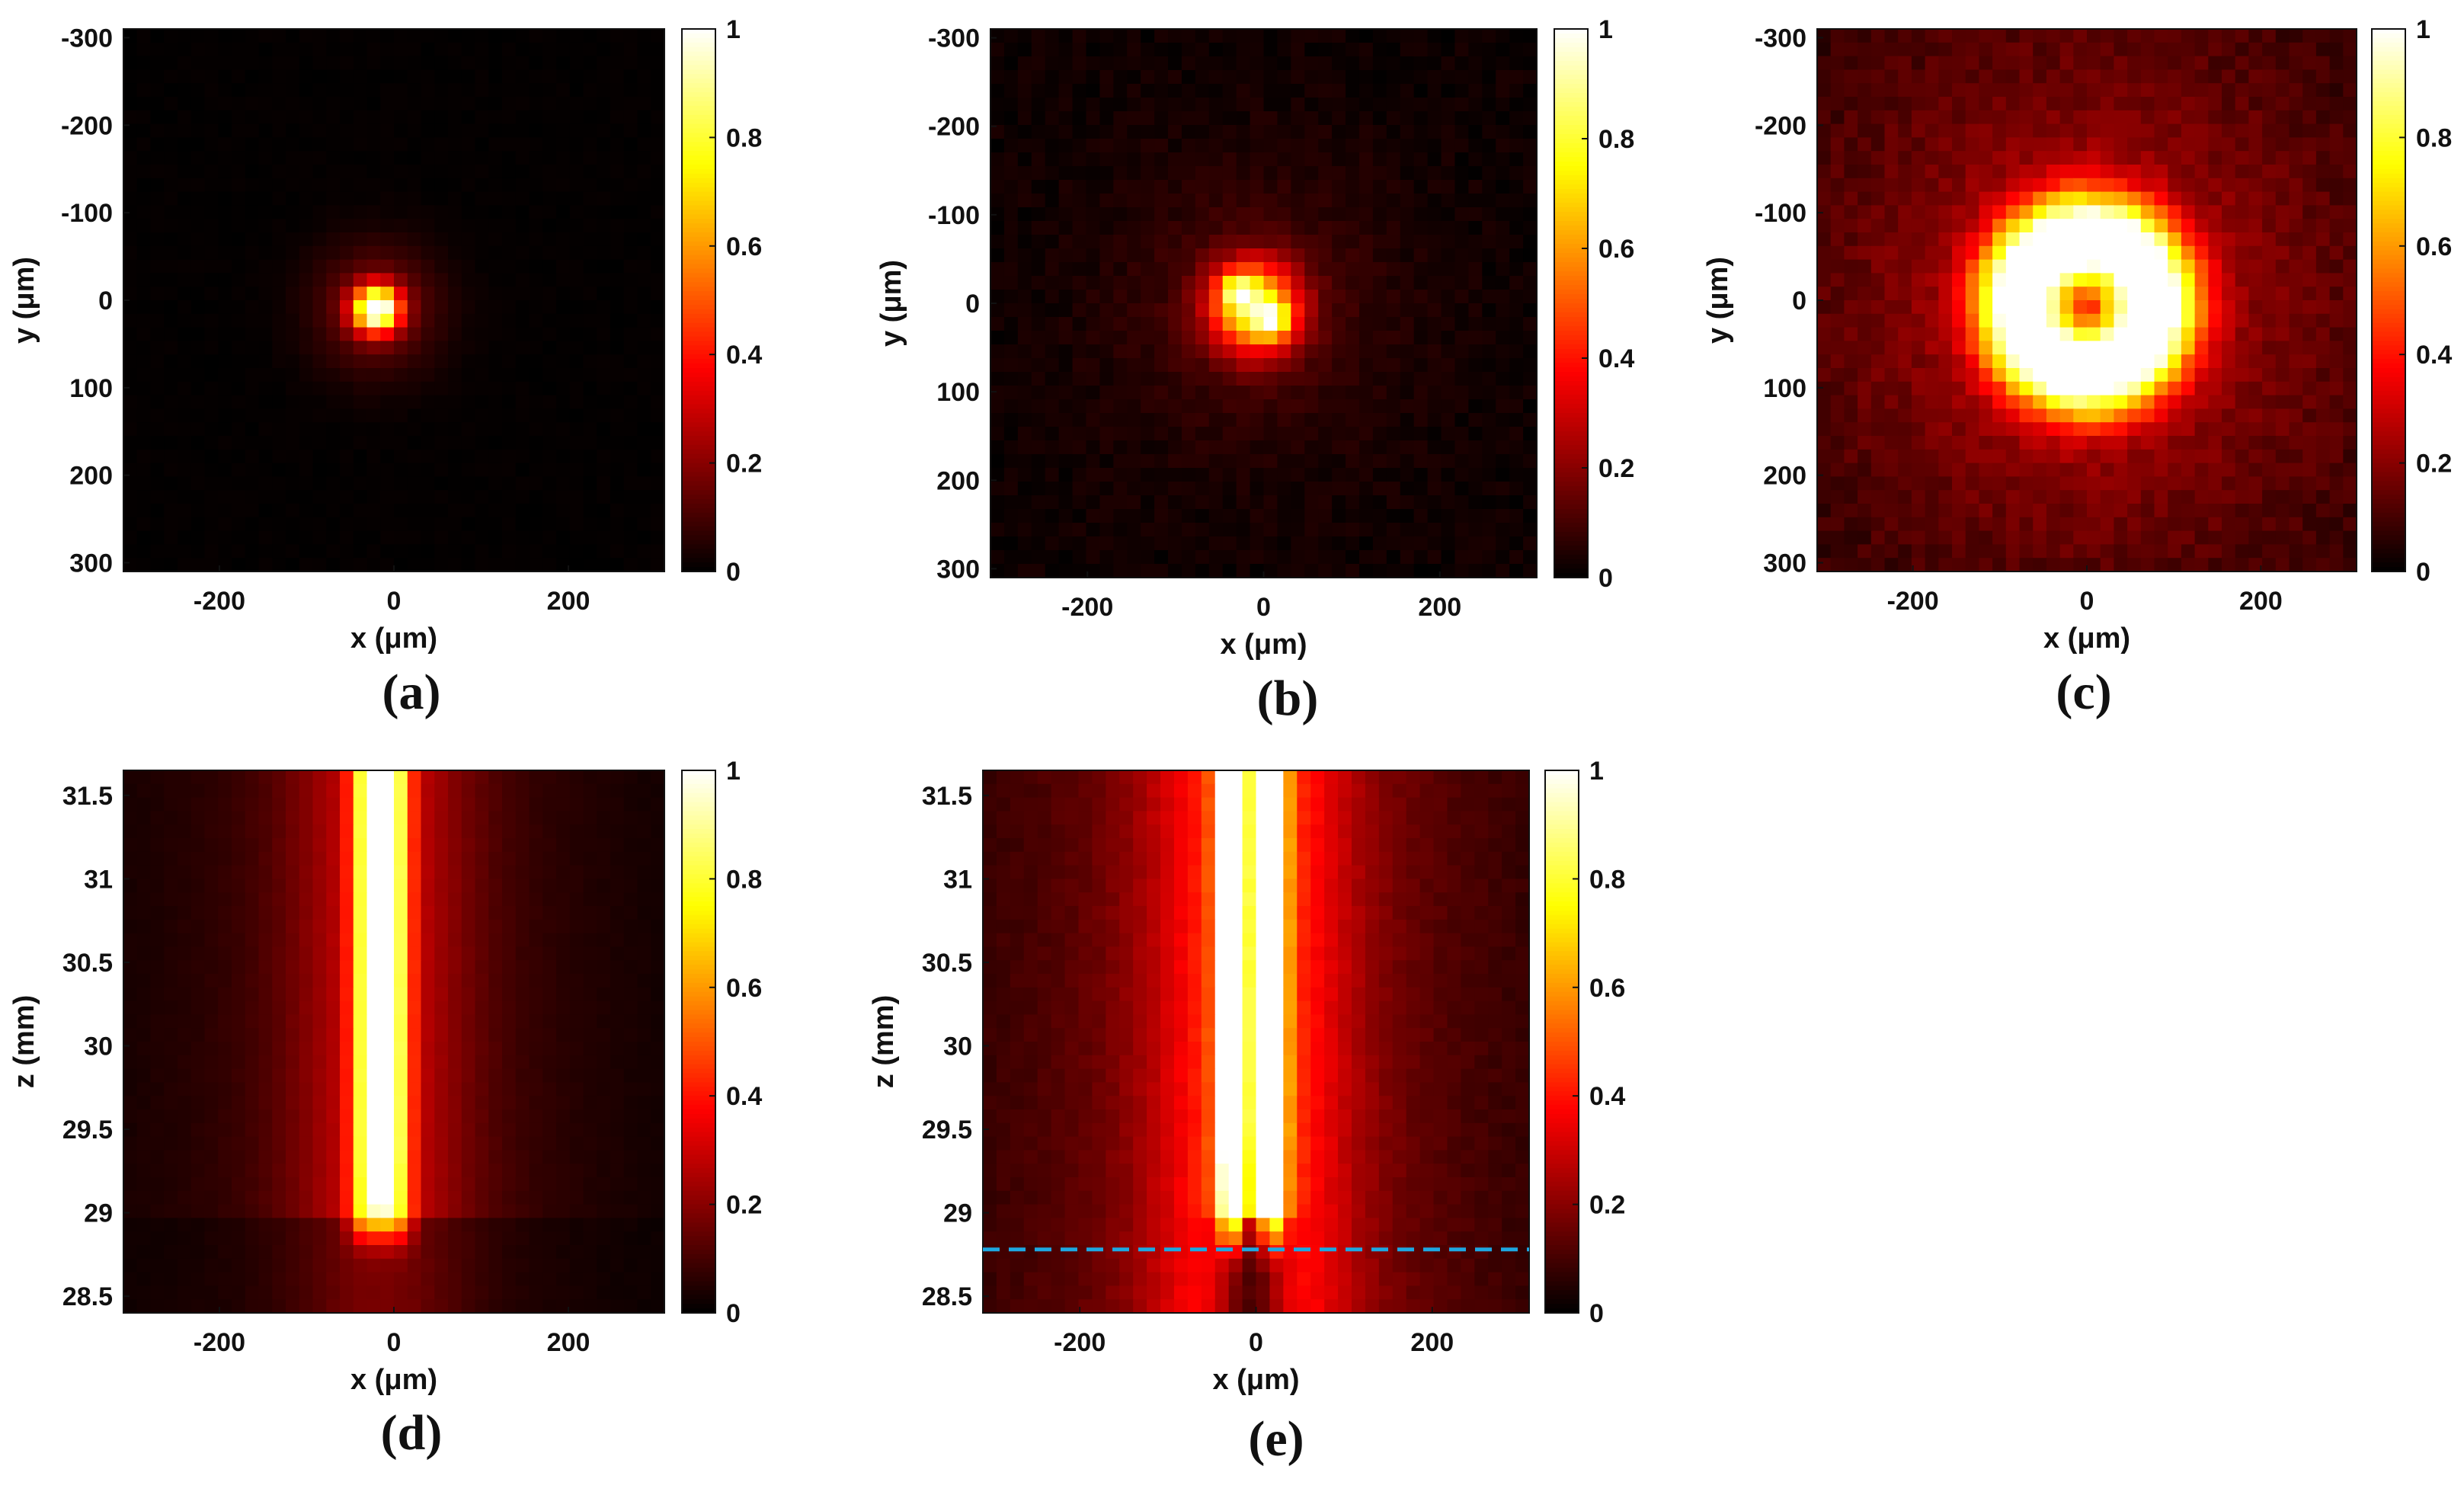 The height and width of the screenshot is (1495, 2464). What do you see at coordinates (733, 573) in the screenshot?
I see `colorbar-tick-label: 0` at bounding box center [733, 573].